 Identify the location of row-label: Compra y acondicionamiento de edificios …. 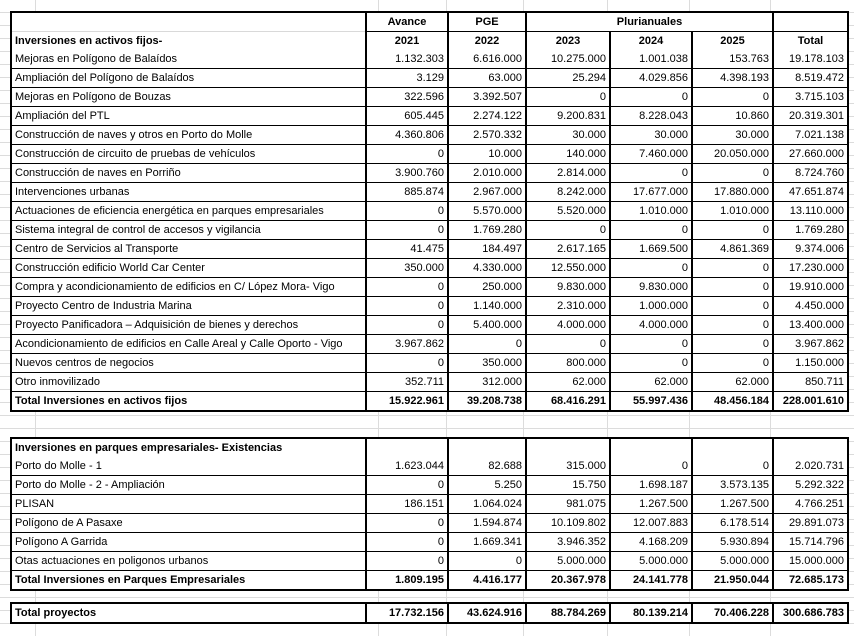
(188, 286).